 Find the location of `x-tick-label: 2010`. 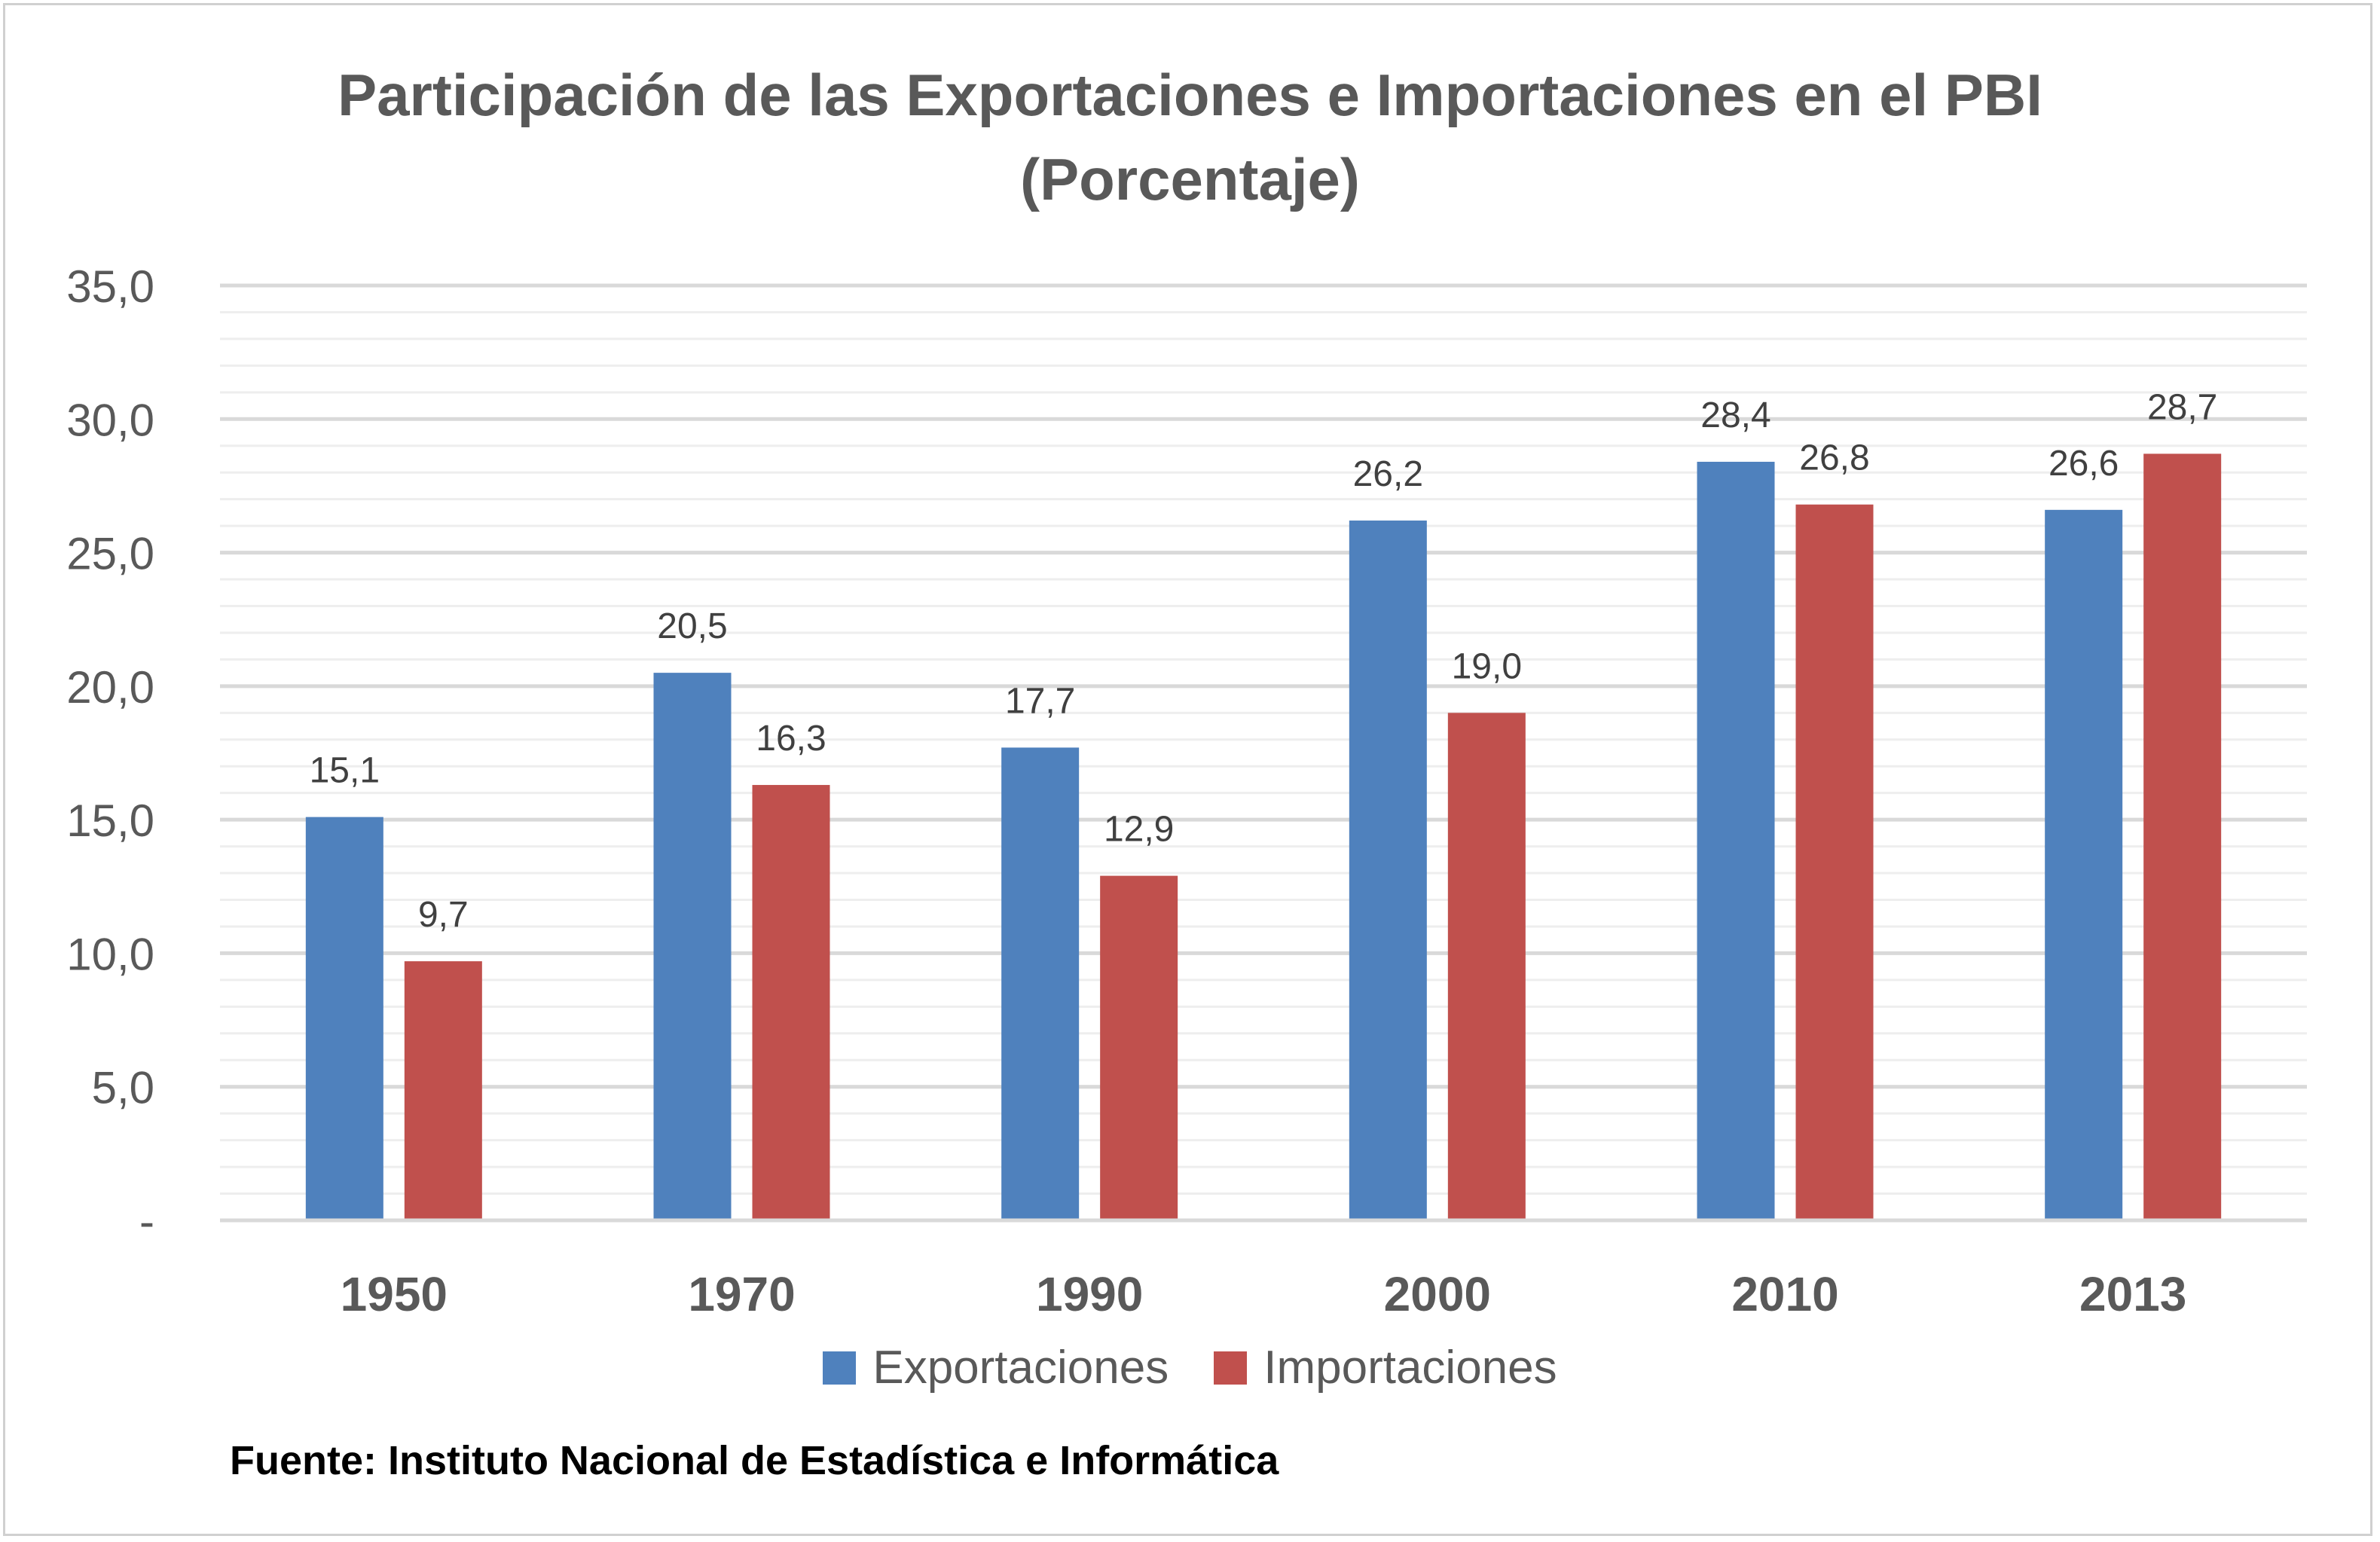

x-tick-label: 2010 is located at coordinates (1784, 1294).